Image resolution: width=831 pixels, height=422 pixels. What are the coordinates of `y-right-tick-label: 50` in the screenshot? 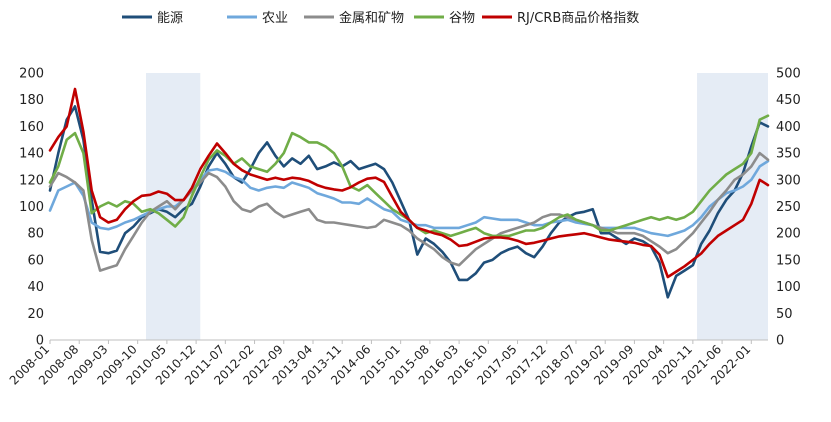 It's located at (784, 314).